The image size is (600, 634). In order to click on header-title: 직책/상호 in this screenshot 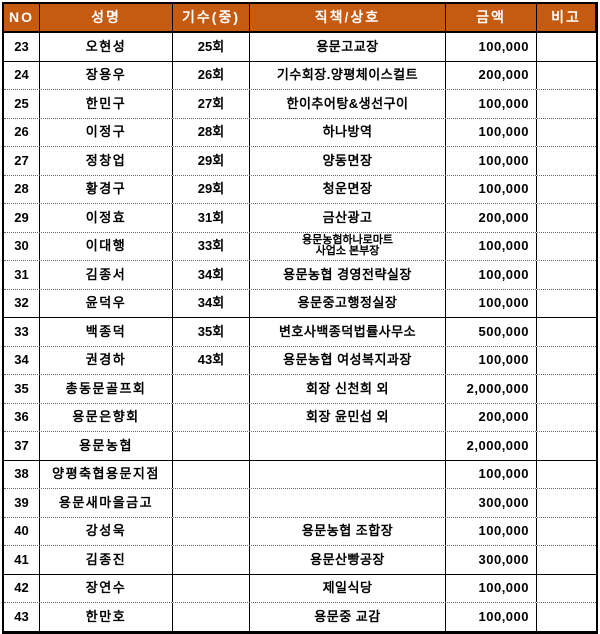, I will do `click(348, 17)`.